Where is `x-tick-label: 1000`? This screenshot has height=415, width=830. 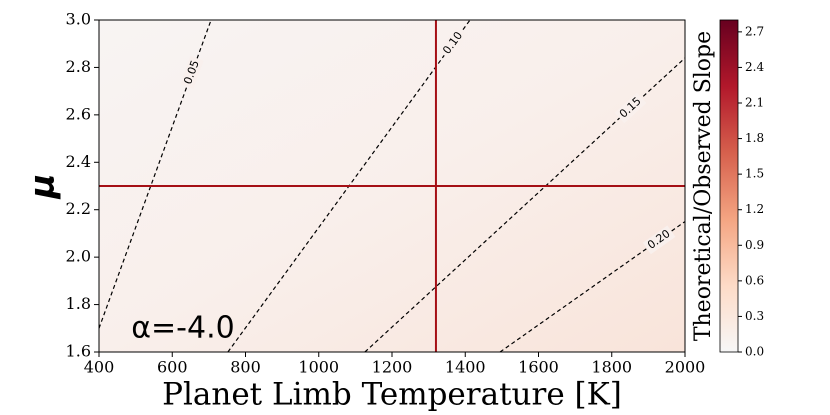
x-tick-label: 1000 is located at coordinates (318, 367).